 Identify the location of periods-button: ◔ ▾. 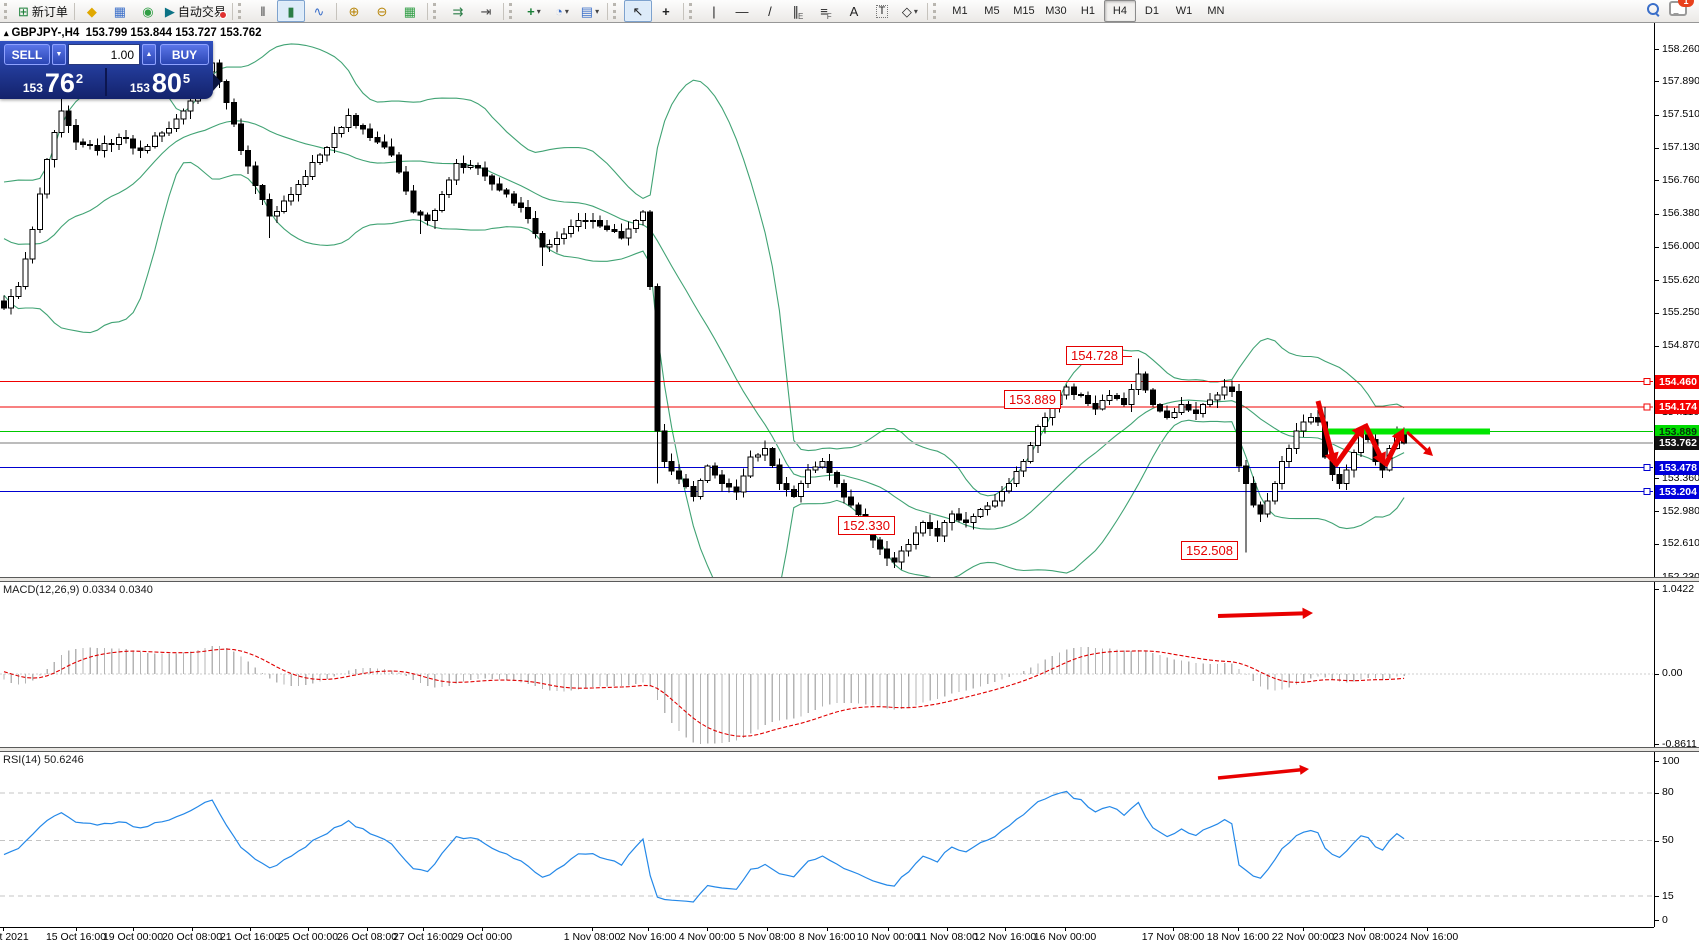
(562, 11).